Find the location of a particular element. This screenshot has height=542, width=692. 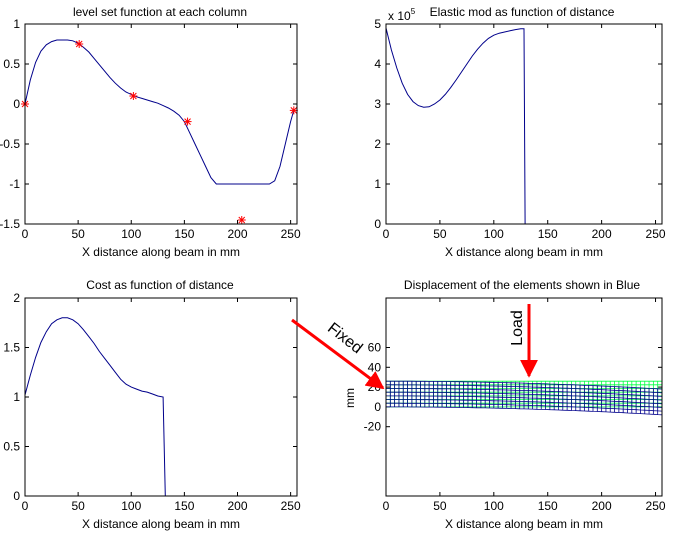

load-annotation: Load is located at coordinates (517, 328).